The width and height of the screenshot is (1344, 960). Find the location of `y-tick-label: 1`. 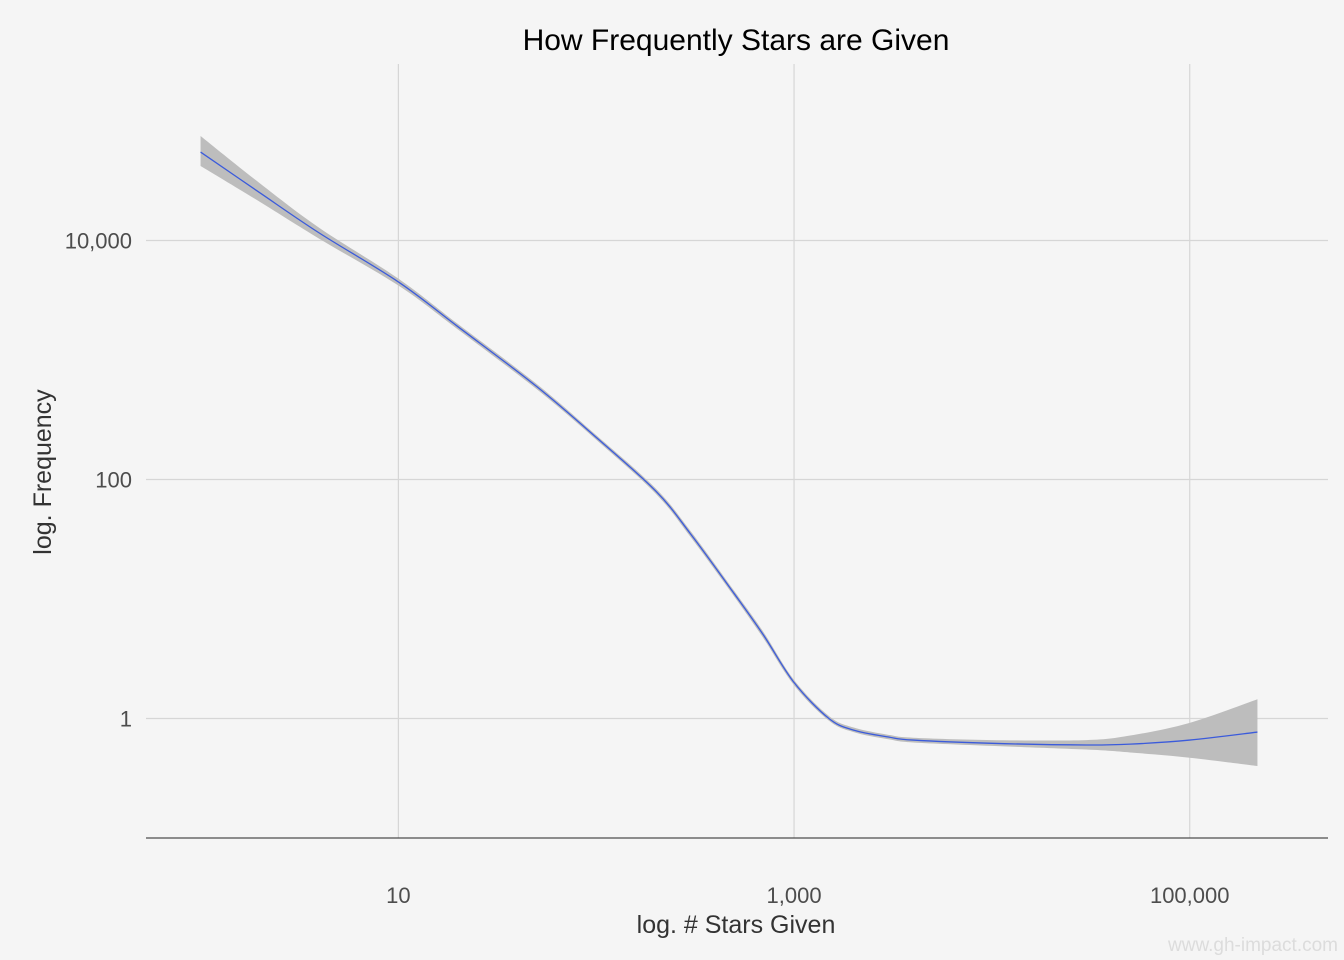

y-tick-label: 1 is located at coordinates (126, 719).